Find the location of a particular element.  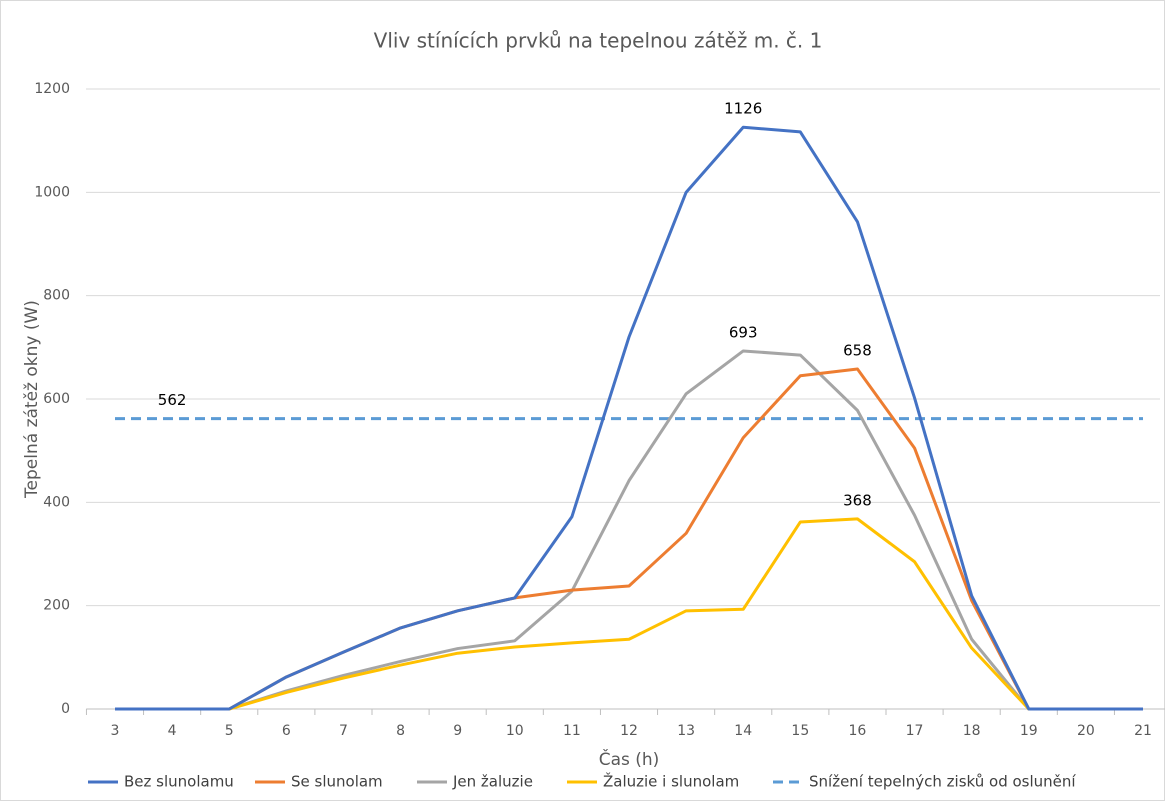

x-tick-label: 11 is located at coordinates (572, 731).